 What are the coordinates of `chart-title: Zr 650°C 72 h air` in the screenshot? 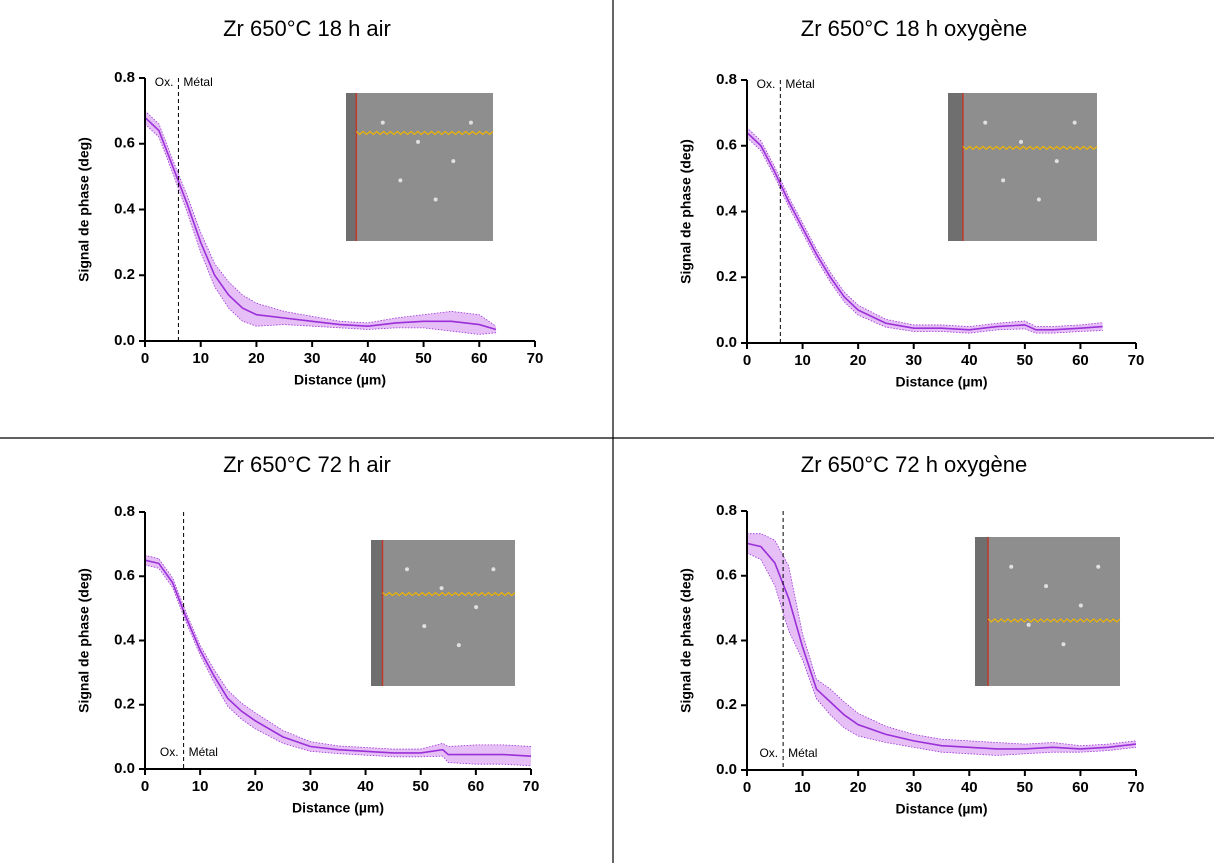 It's located at (307, 464).